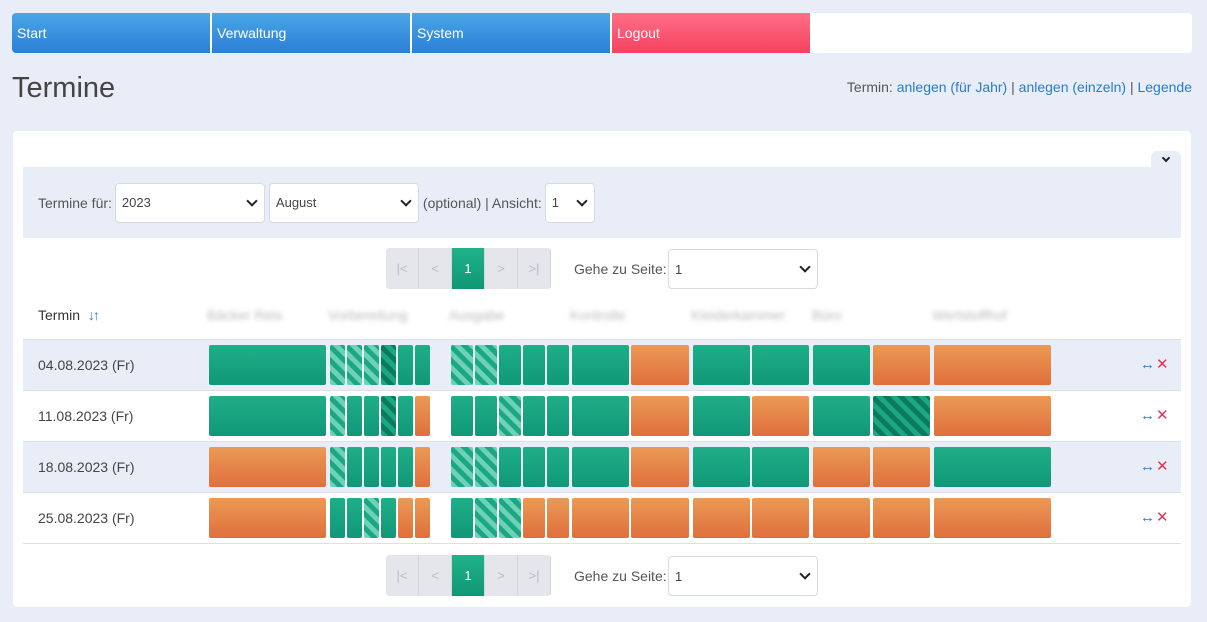 The image size is (1207, 622). Describe the element at coordinates (311, 33) in the screenshot. I see `nav-verwaltung: Verwaltung` at that location.